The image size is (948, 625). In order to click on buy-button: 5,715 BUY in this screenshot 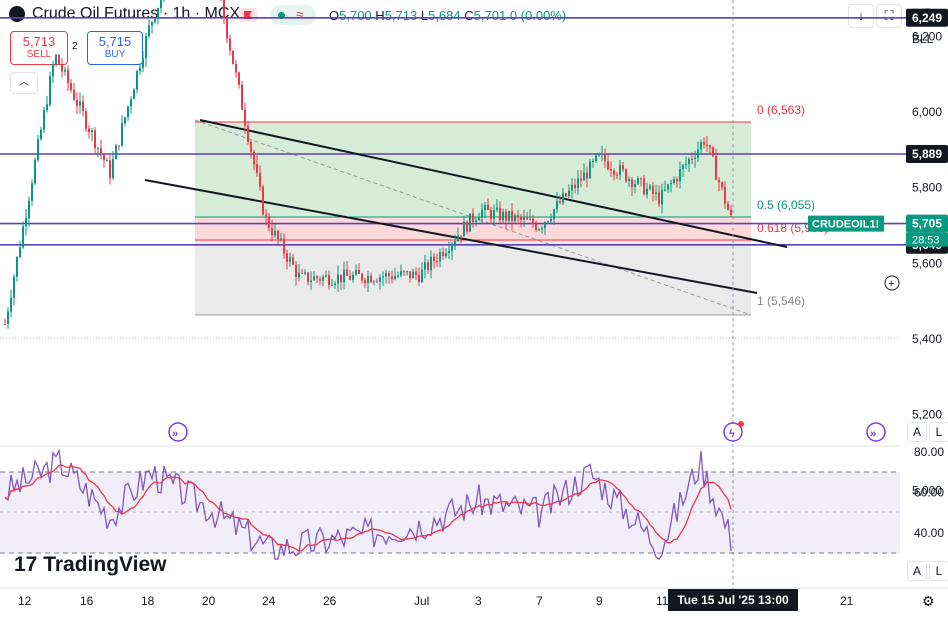, I will do `click(115, 48)`.